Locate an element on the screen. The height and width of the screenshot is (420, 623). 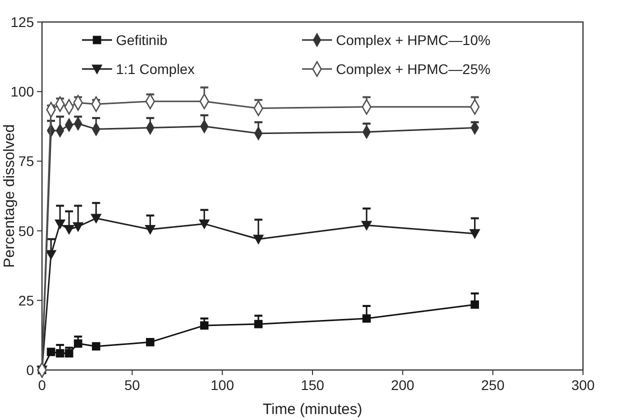
legend-label: Complex + HPMC—25% is located at coordinates (413, 69).